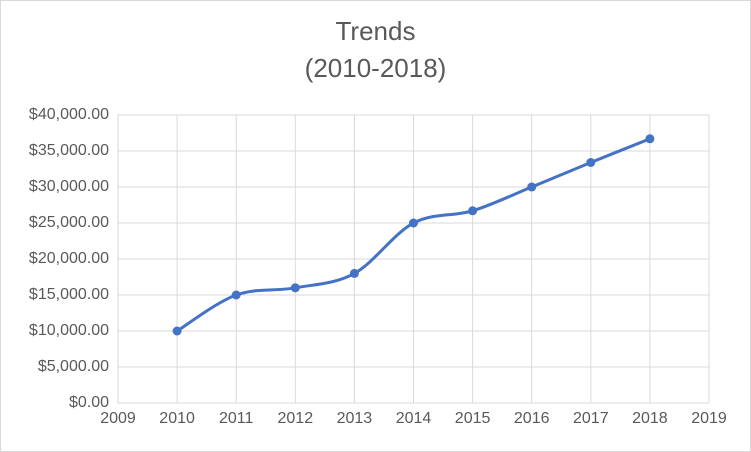  Describe the element at coordinates (68, 186) in the screenshot. I see `y-axis-tick-label: $30,000.00` at that location.